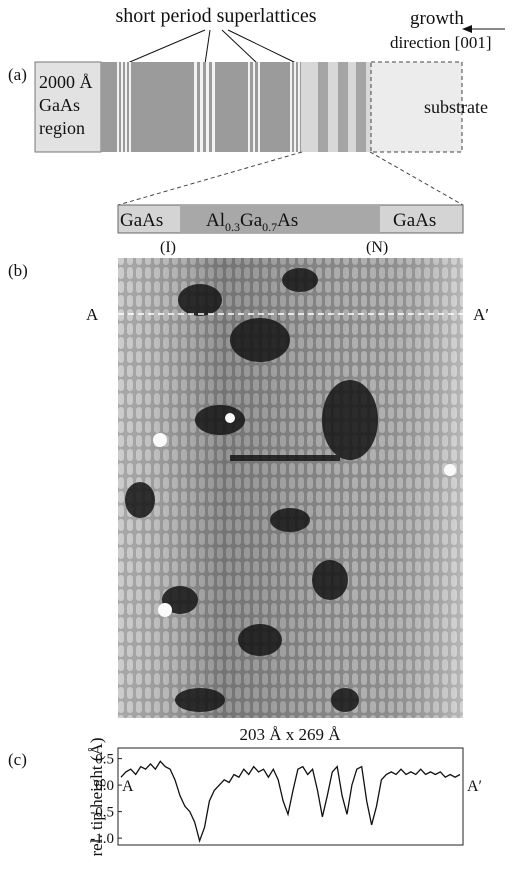 Image resolution: width=519 pixels, height=883 pixels. Describe the element at coordinates (474, 786) in the screenshot. I see `profile-end: A′` at that location.